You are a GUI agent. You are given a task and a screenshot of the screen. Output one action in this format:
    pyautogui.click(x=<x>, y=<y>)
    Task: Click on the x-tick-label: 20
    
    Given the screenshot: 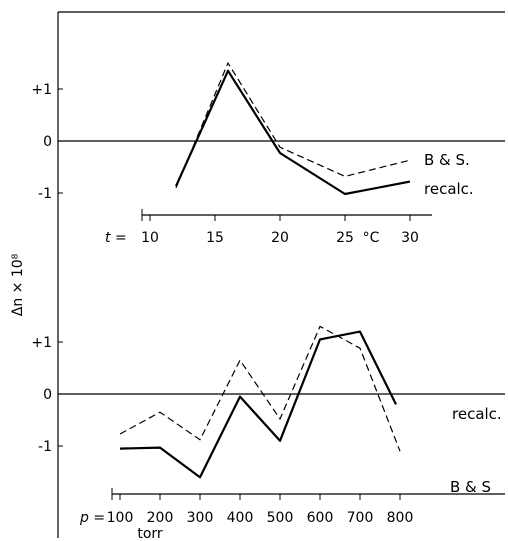 What is the action you would take?
    pyautogui.click(x=280, y=238)
    